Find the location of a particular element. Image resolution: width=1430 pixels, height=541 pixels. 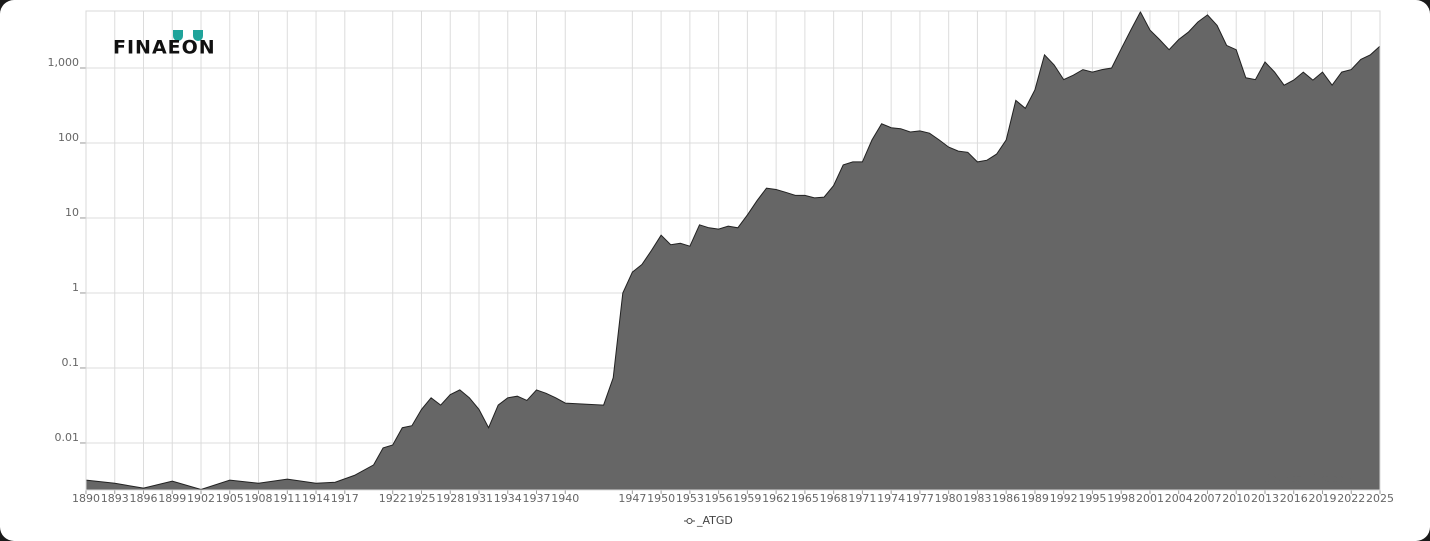

x-tick-label: 1902 is located at coordinates (201, 498).